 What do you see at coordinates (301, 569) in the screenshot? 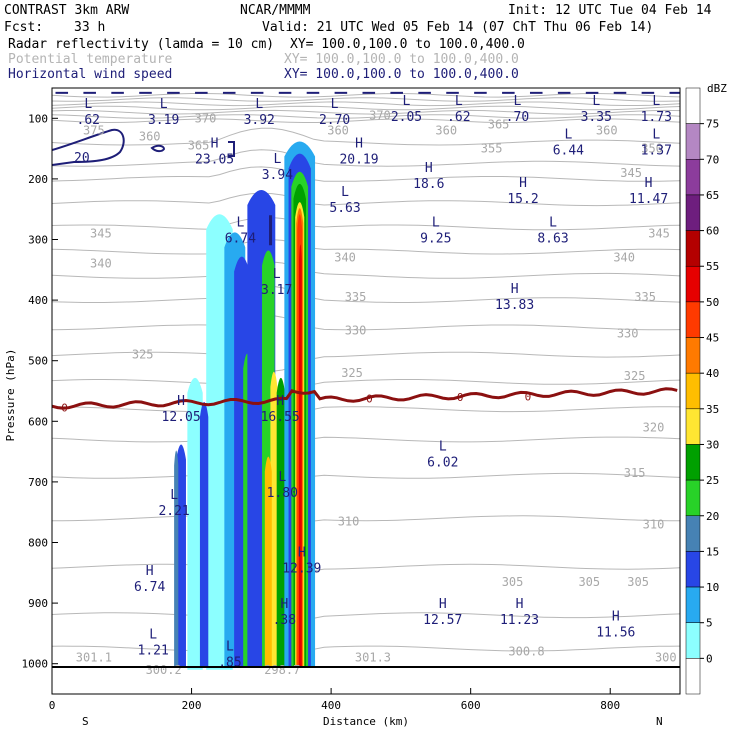
I see `extremum-value: 12.39` at bounding box center [301, 569].